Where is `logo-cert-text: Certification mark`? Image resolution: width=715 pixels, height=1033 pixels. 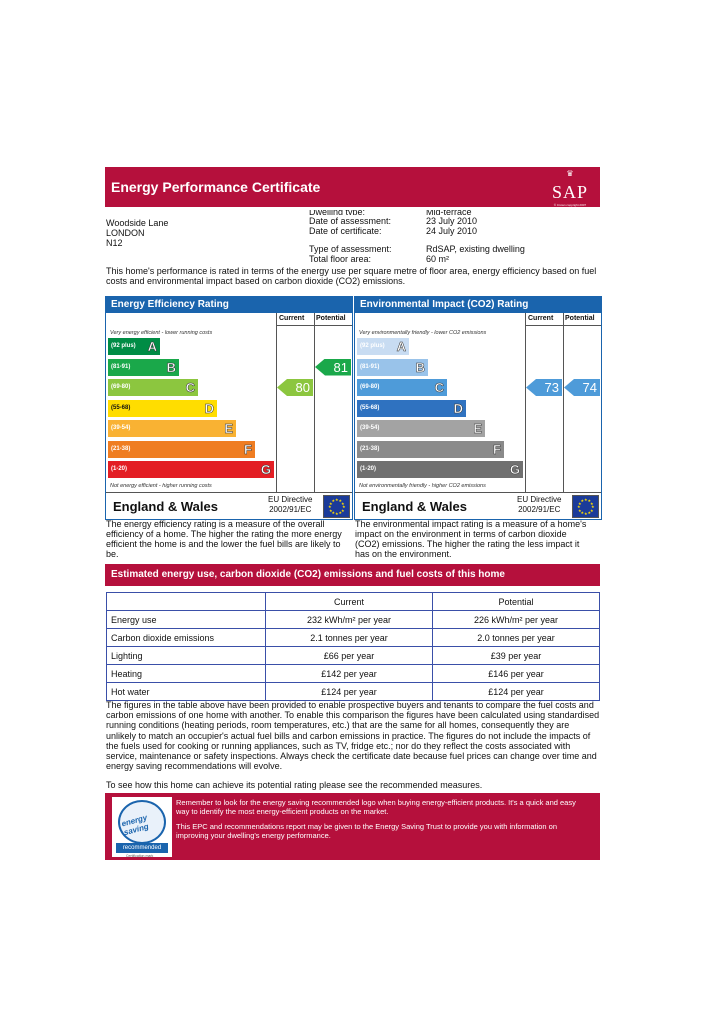 logo-cert-text: Certification mark is located at coordinates (140, 856).